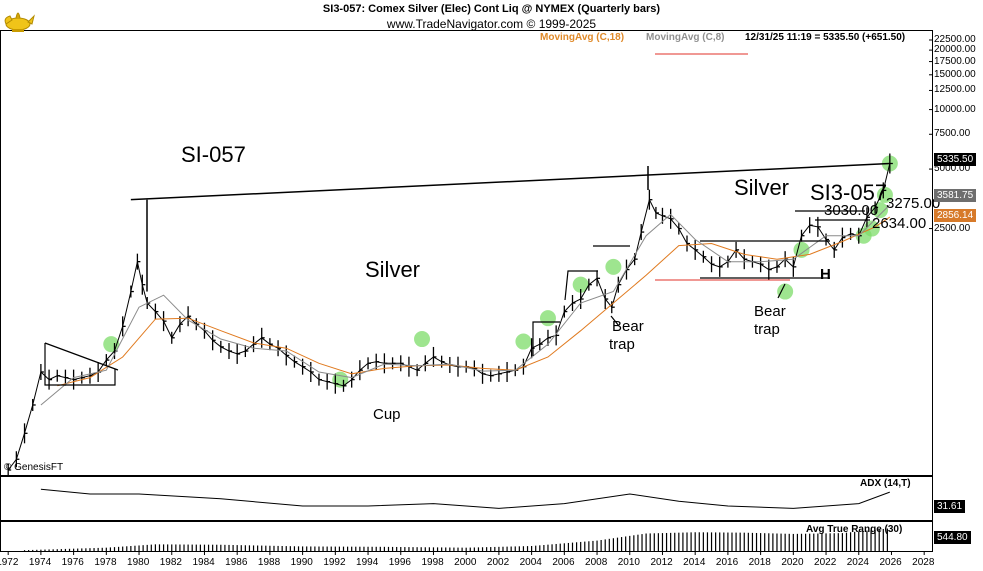 Image resolution: width=983 pixels, height=571 pixels. What do you see at coordinates (615, 321) in the screenshot?
I see `bear-trap-1-arrow` at bounding box center [615, 321].